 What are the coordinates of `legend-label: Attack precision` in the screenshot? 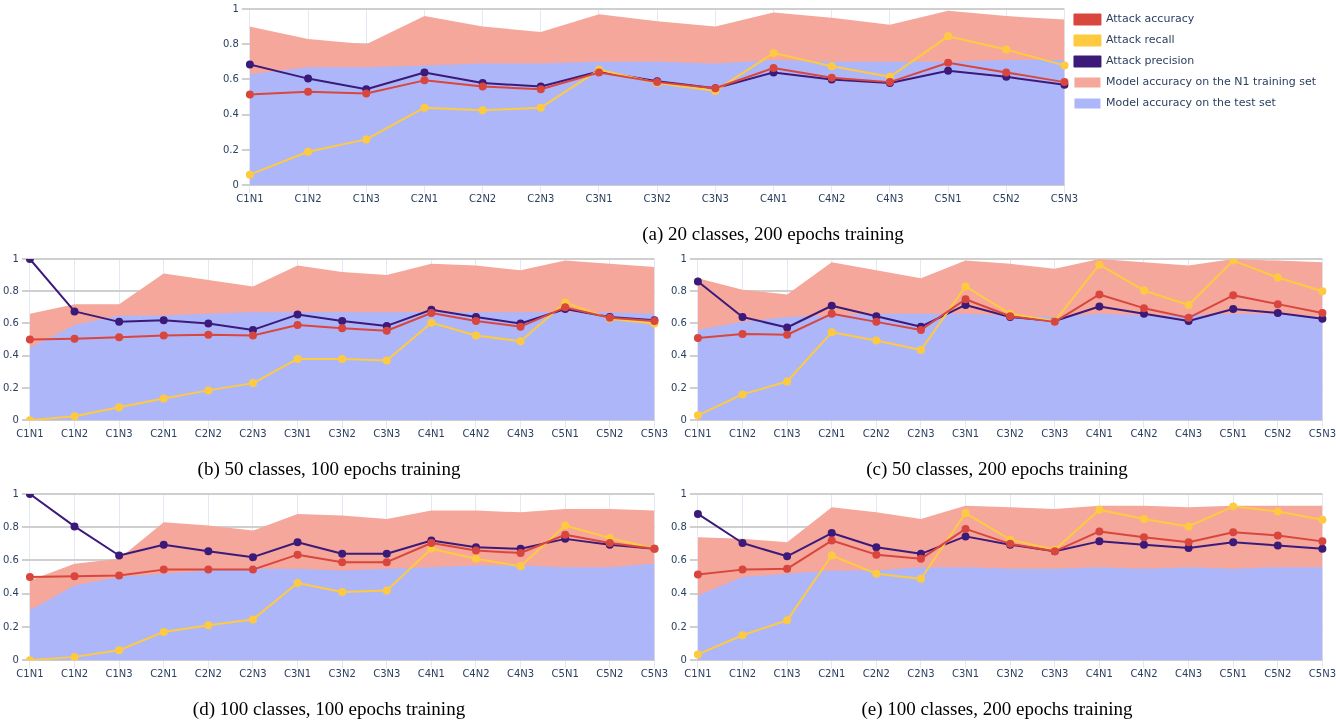 It's located at (1150, 61).